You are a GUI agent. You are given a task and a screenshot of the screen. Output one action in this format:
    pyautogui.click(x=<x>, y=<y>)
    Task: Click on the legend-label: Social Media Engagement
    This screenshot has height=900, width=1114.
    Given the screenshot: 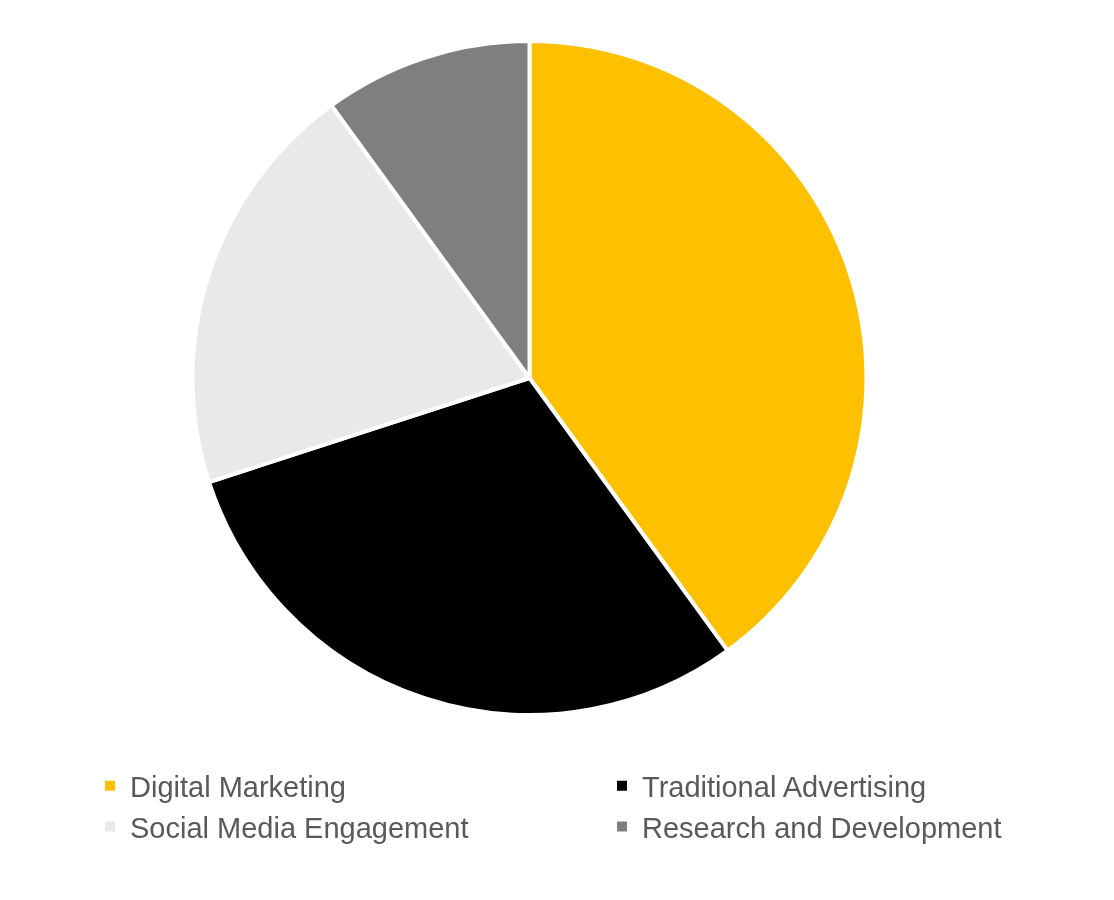 What is the action you would take?
    pyautogui.click(x=299, y=827)
    